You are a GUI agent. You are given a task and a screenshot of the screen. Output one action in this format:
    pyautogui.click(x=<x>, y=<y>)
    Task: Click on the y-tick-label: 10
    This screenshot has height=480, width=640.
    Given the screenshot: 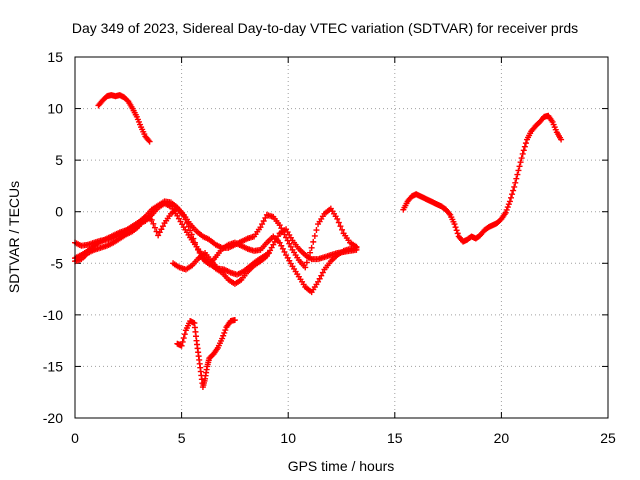 What is the action you would take?
    pyautogui.click(x=55, y=109)
    